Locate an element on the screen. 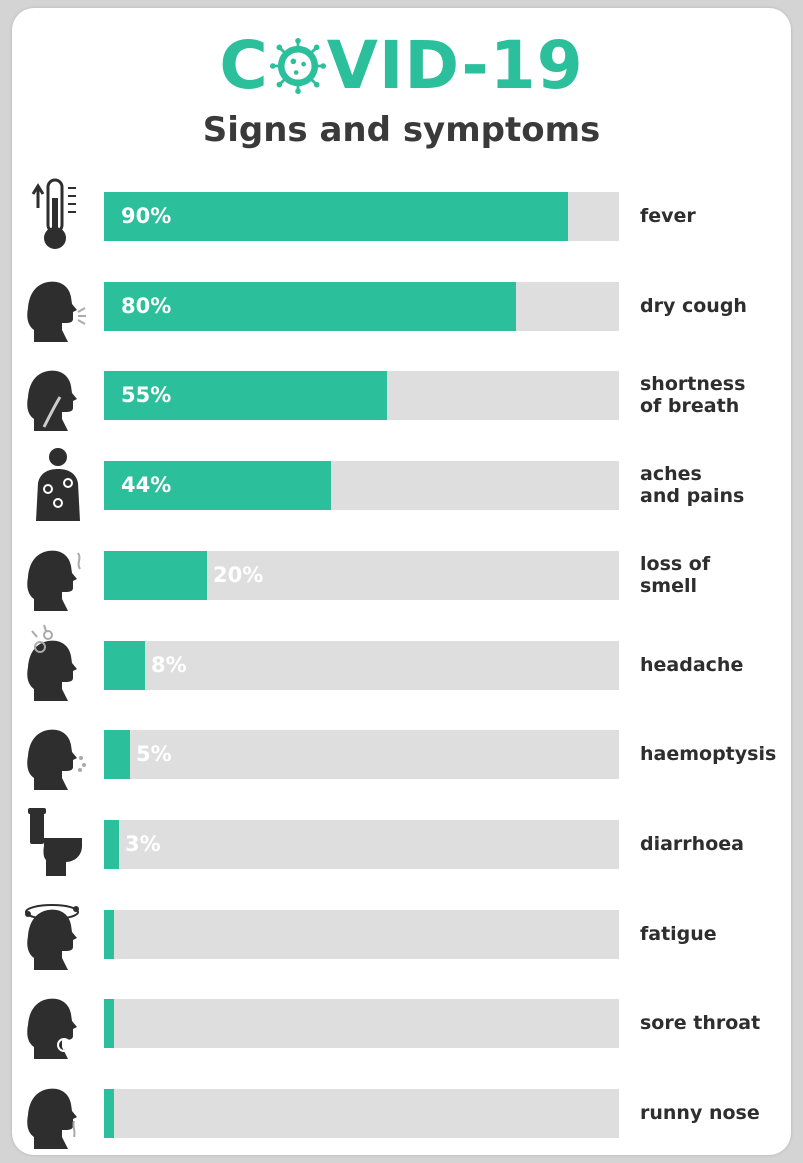  category-label: haemoptysis is located at coordinates (715, 754).